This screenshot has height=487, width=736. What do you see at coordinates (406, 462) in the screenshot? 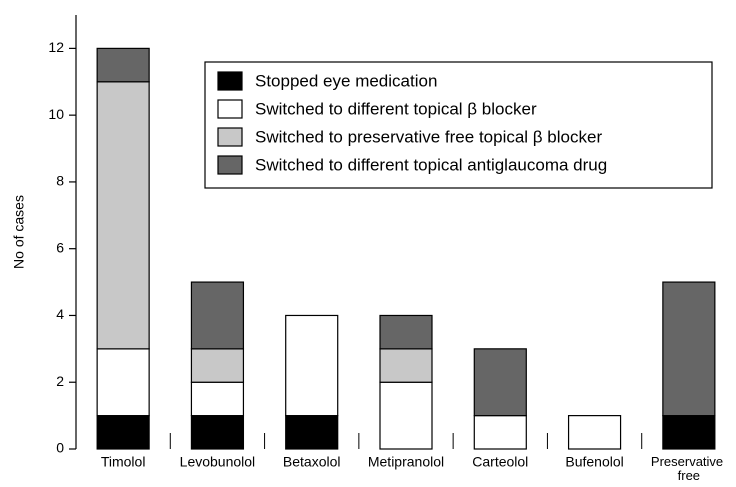
I see `x-tick-label: Metipranolol` at bounding box center [406, 462].